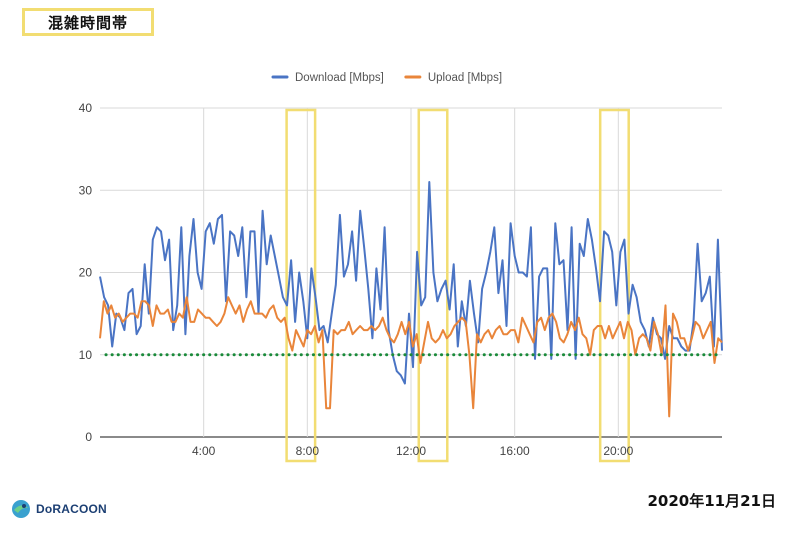 This screenshot has height=533, width=800. I want to click on date-label: 2020年11月21日, so click(712, 501).